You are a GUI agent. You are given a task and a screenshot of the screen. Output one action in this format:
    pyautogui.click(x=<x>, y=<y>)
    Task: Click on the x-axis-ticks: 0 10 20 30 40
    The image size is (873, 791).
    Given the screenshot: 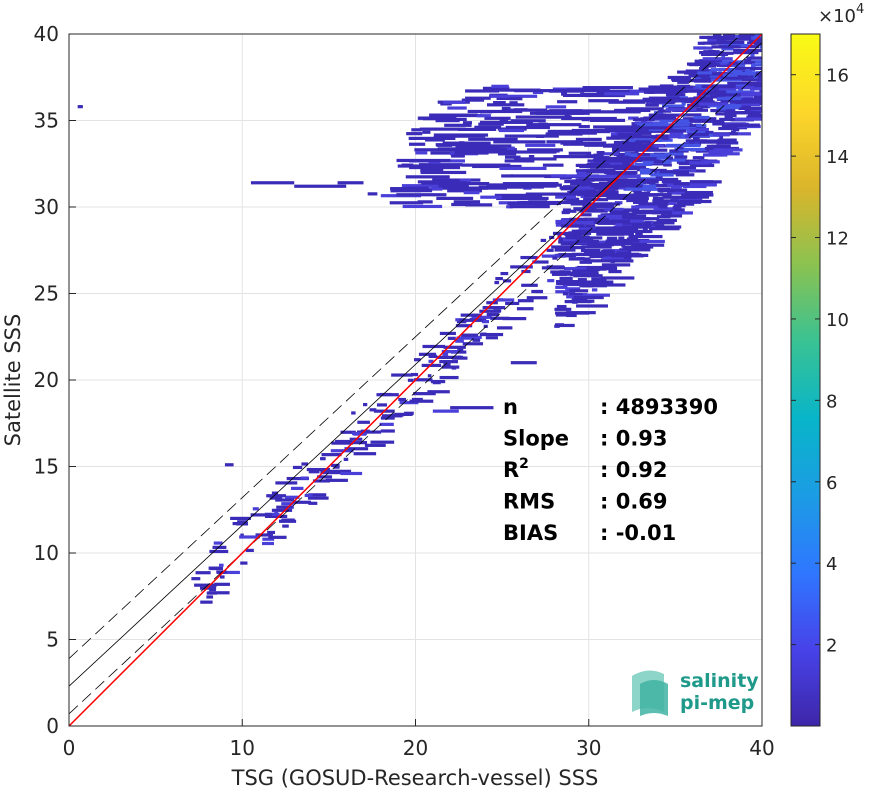 What is the action you would take?
    pyautogui.click(x=419, y=739)
    